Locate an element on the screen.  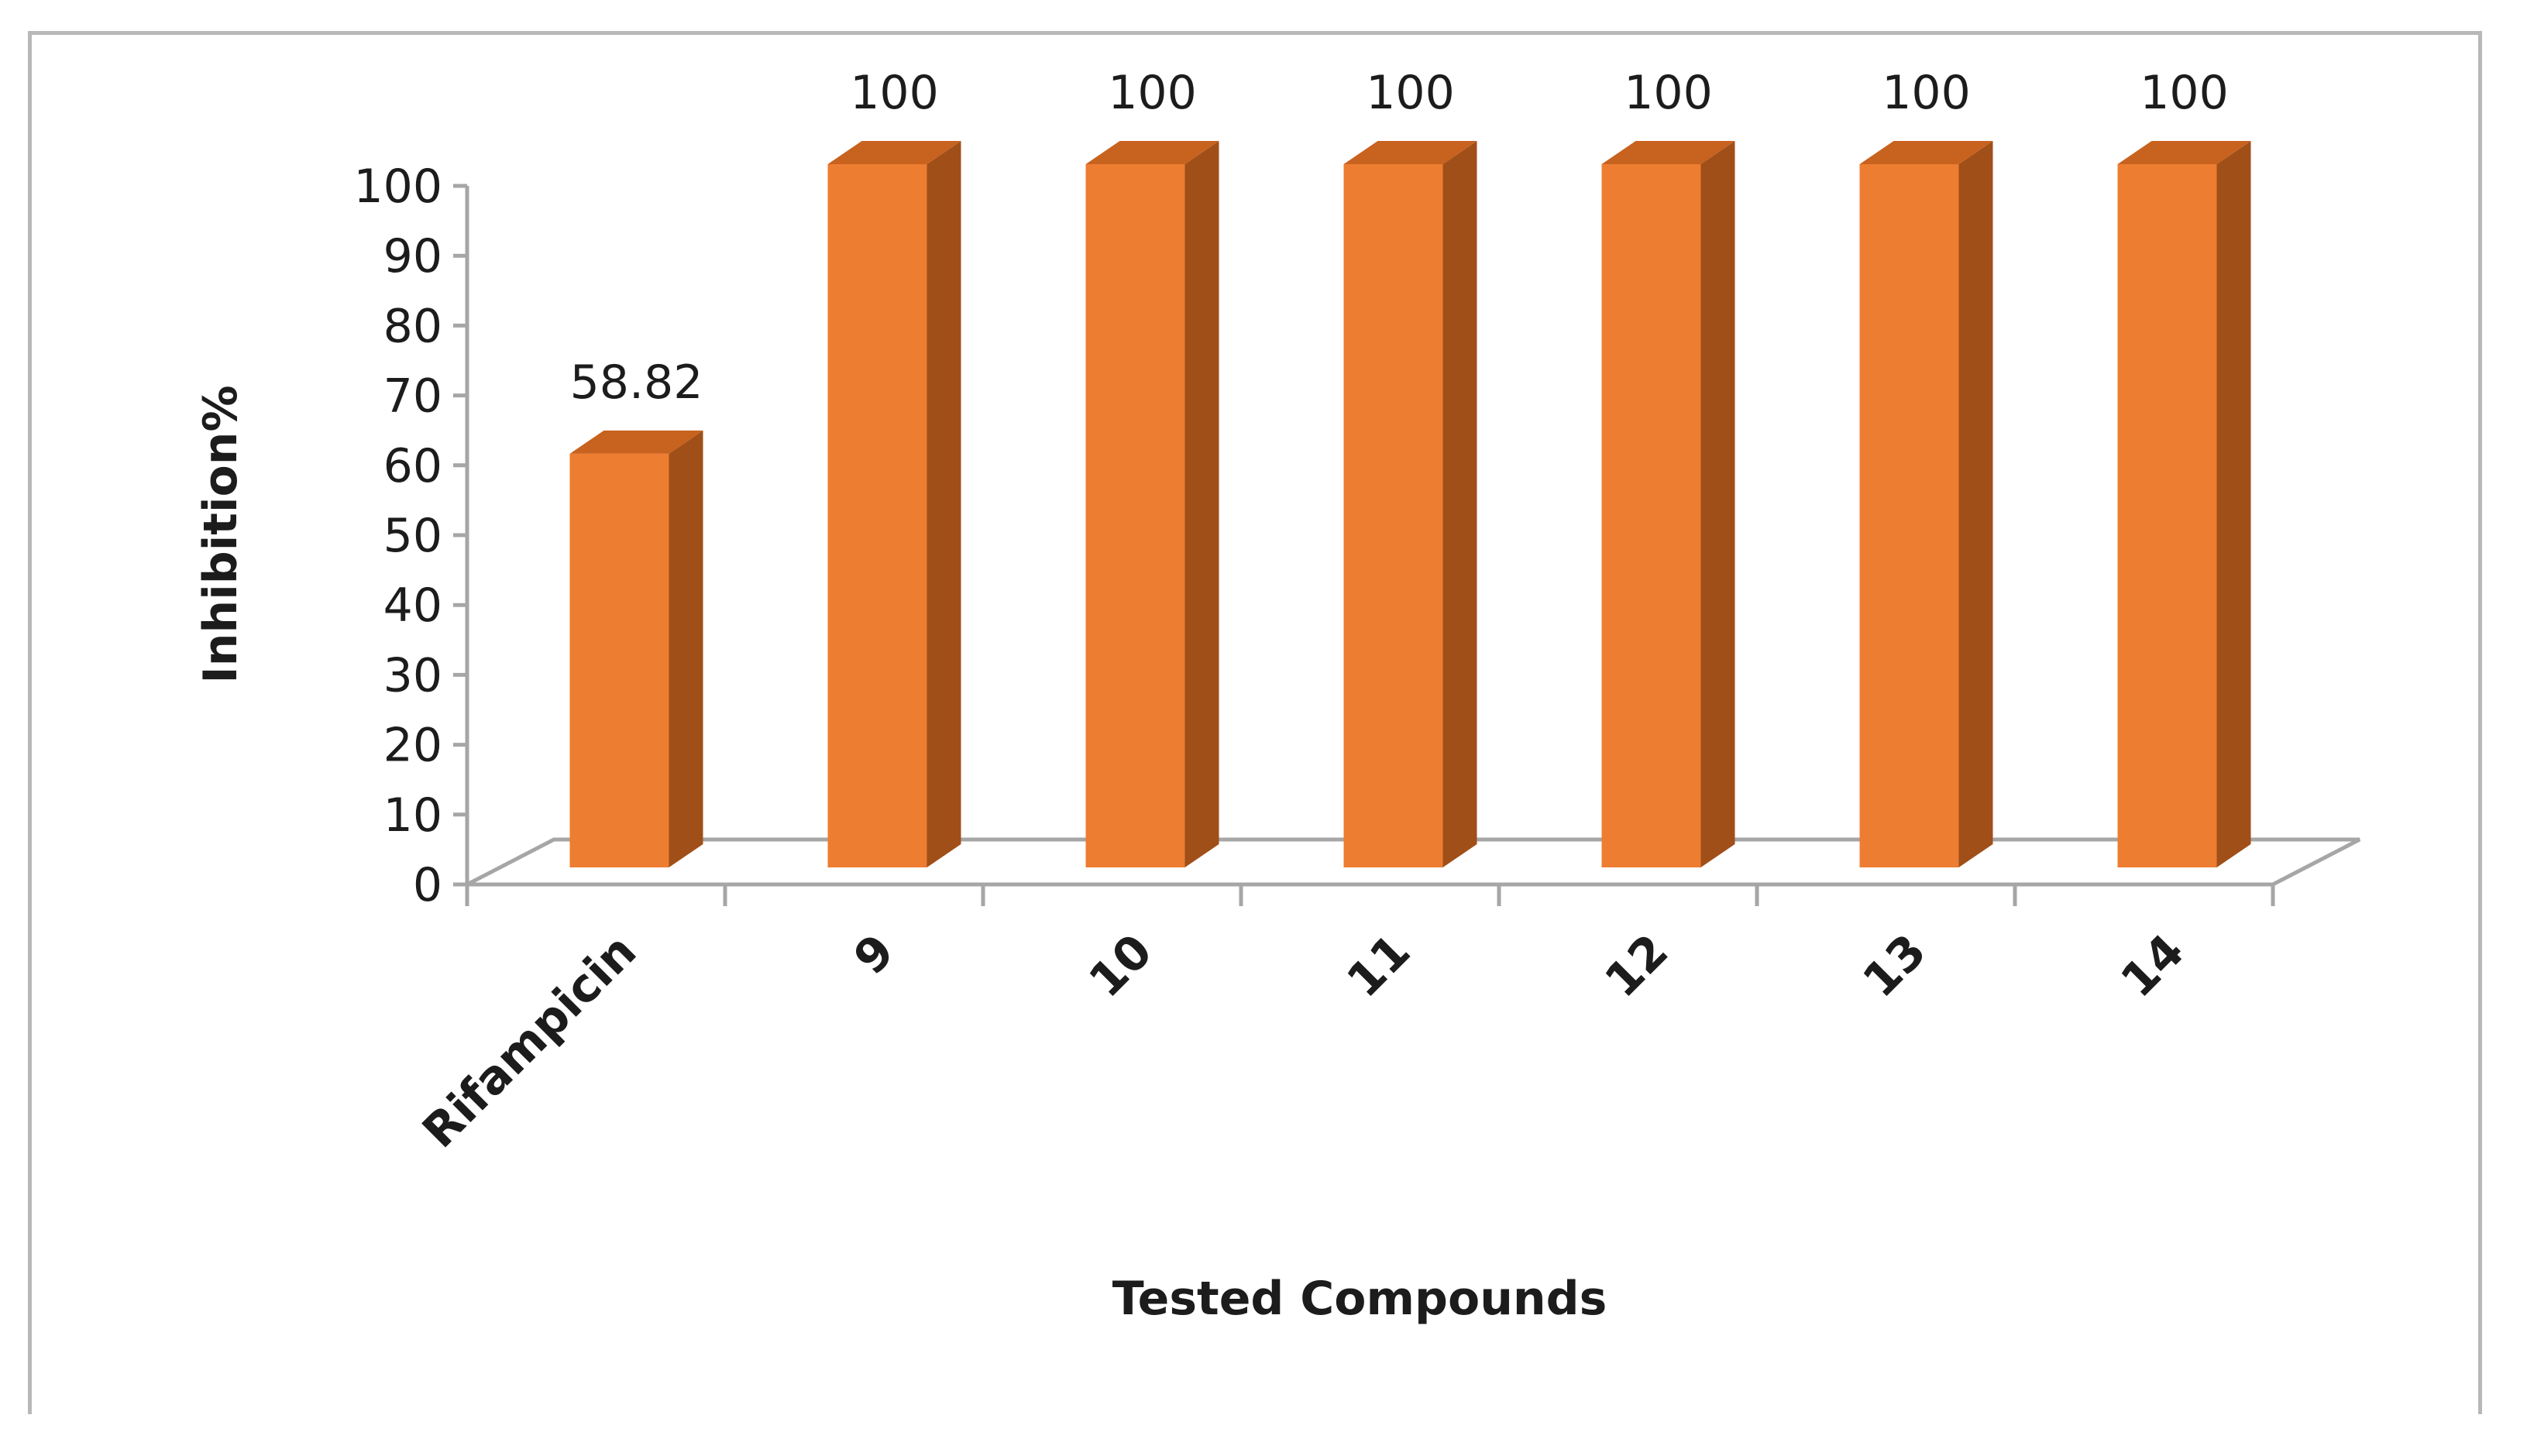
y-tick-label: 10 is located at coordinates (413, 815).